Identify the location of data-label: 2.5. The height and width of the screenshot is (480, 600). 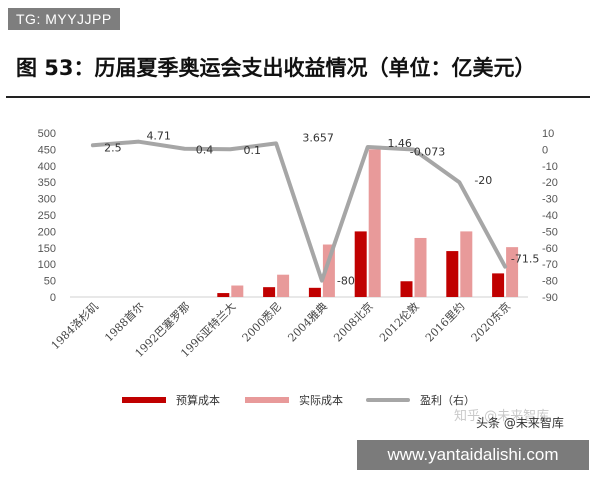
(113, 147).